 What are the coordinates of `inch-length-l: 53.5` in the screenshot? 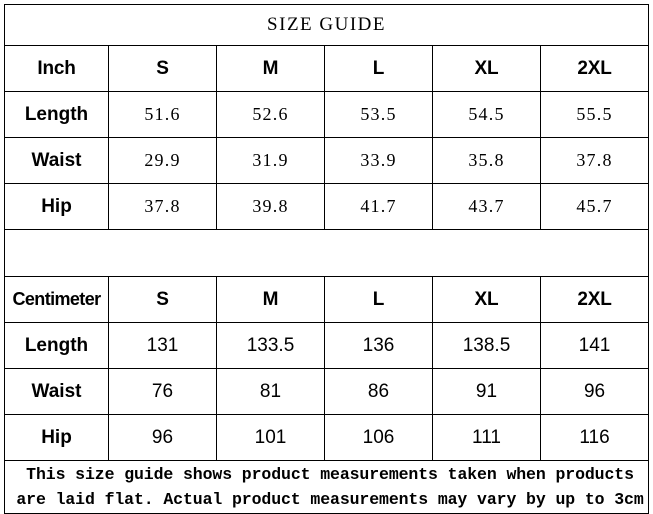 It's located at (378, 114).